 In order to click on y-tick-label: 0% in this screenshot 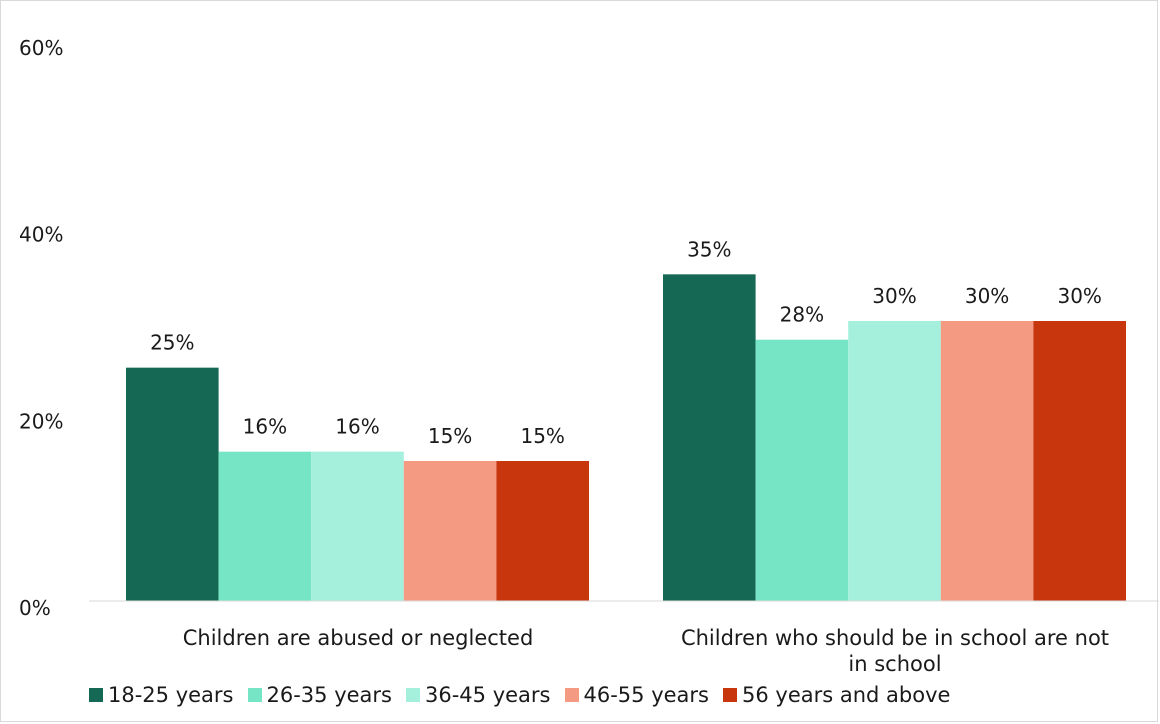, I will do `click(35, 608)`.